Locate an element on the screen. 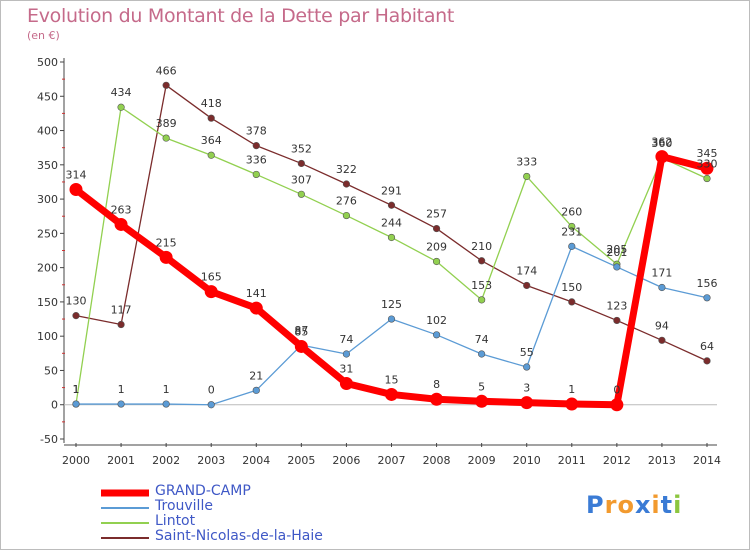 The width and height of the screenshot is (750, 550). data-label: 94 is located at coordinates (662, 325).